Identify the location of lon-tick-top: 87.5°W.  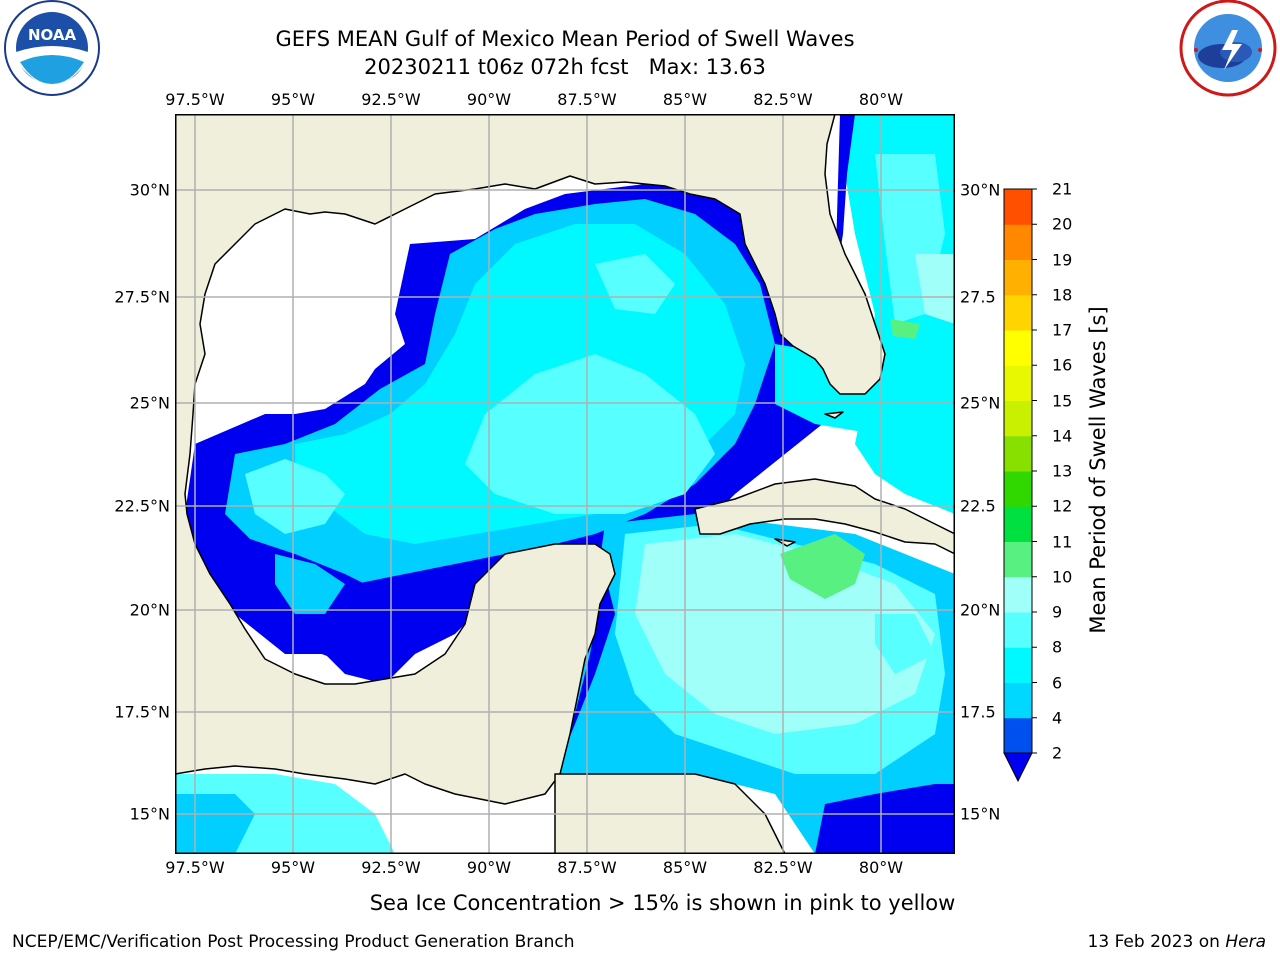
(587, 99).